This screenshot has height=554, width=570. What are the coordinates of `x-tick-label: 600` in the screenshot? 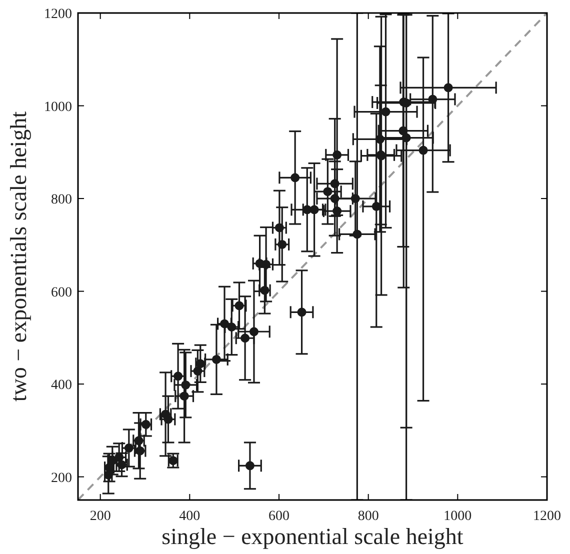 It's located at (279, 516).